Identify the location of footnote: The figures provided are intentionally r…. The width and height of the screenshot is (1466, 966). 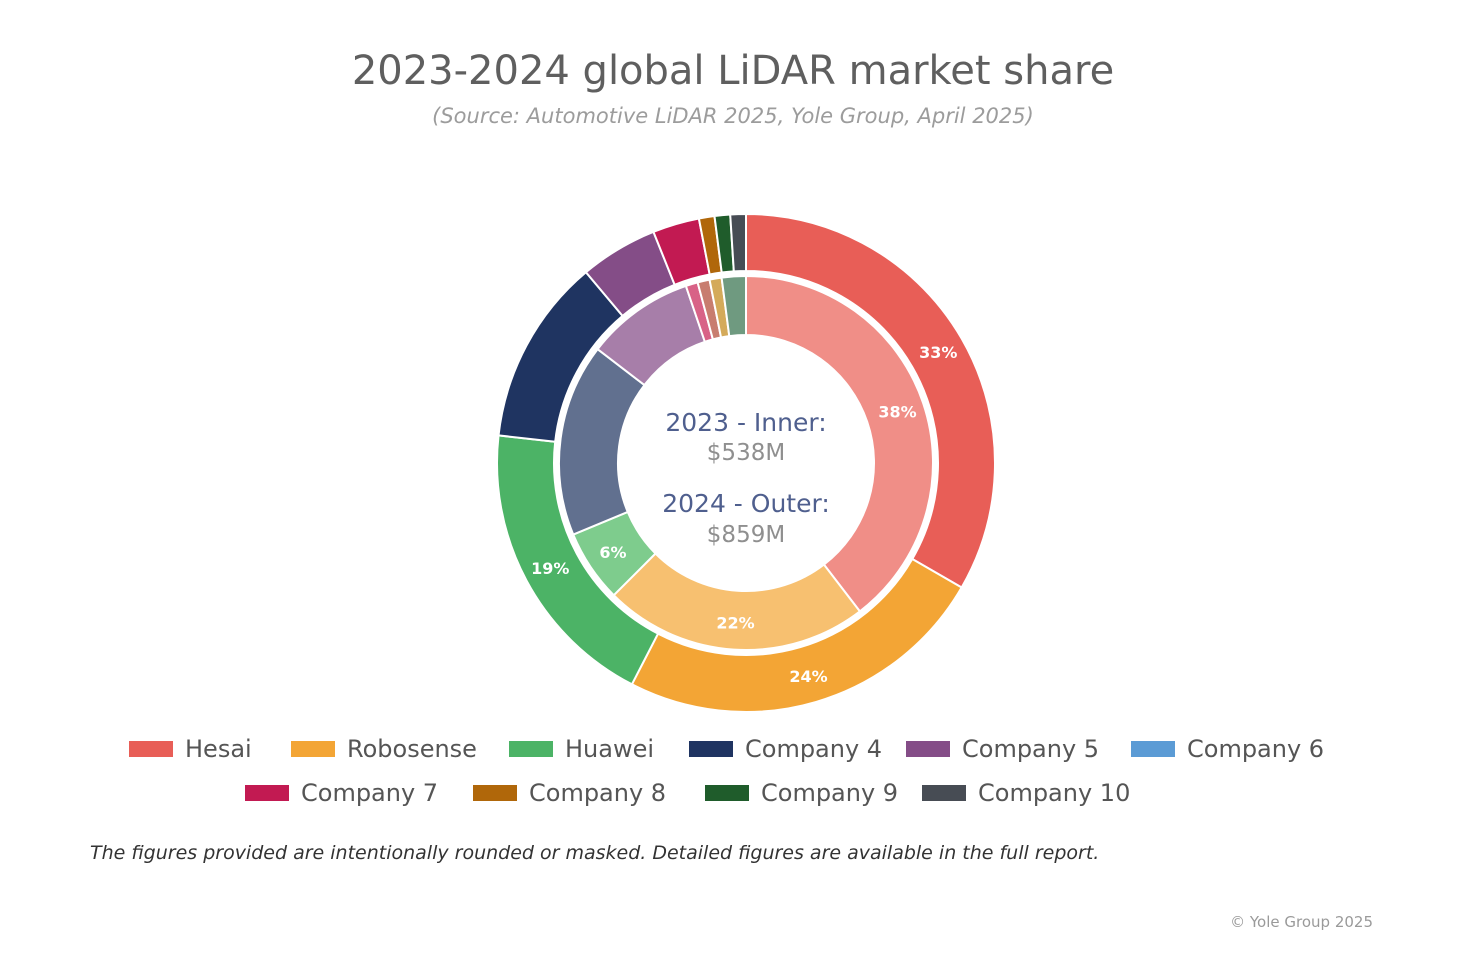
(595, 853).